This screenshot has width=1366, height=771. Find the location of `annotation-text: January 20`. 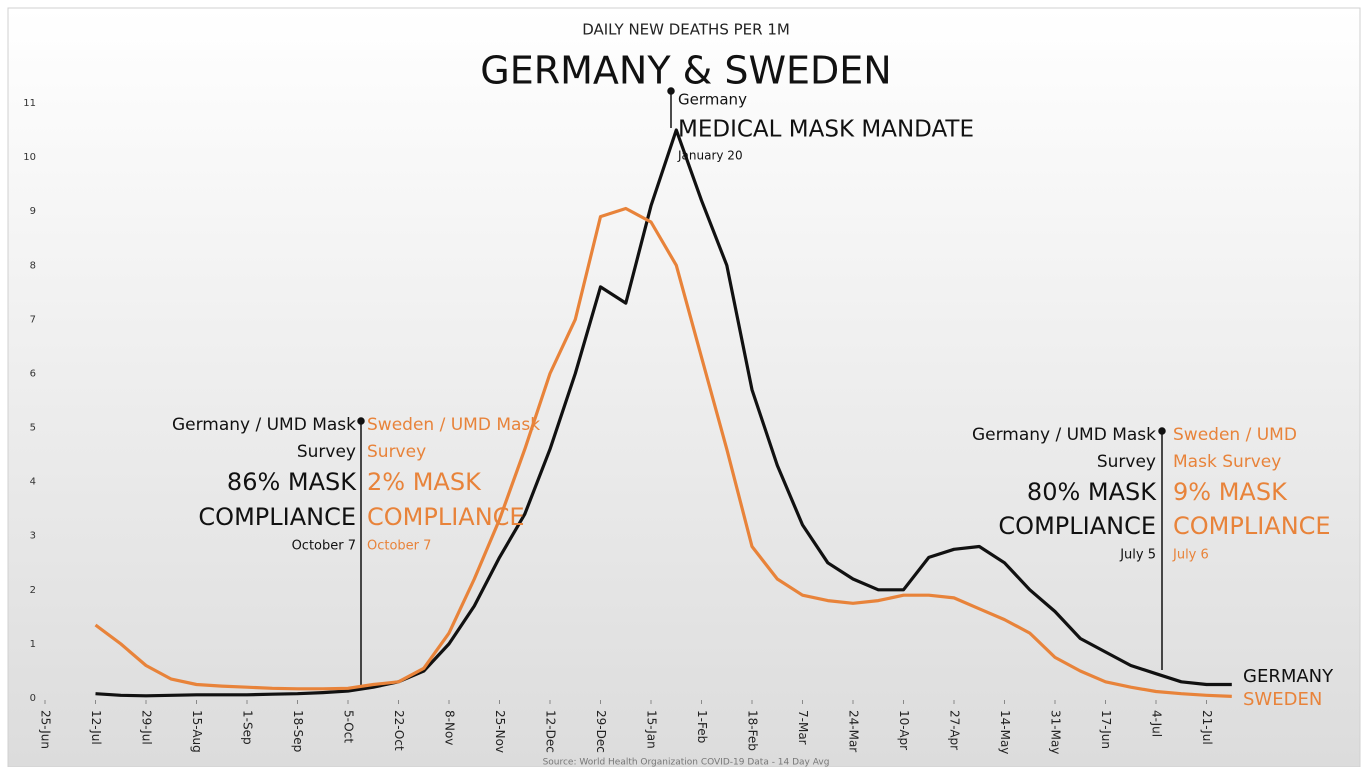

annotation-text: January 20 is located at coordinates (710, 156).